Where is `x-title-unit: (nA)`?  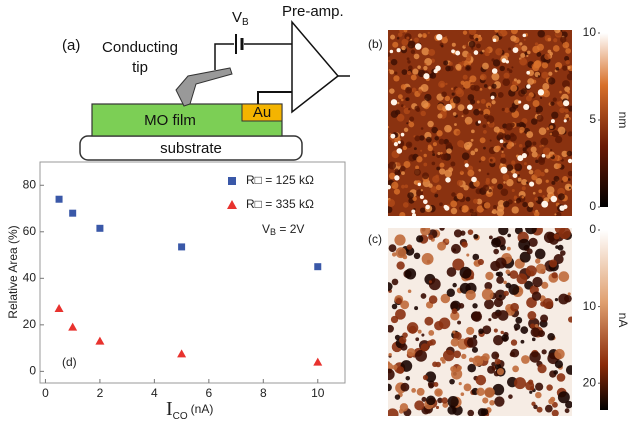 x-title-unit: (nA) is located at coordinates (202, 409).